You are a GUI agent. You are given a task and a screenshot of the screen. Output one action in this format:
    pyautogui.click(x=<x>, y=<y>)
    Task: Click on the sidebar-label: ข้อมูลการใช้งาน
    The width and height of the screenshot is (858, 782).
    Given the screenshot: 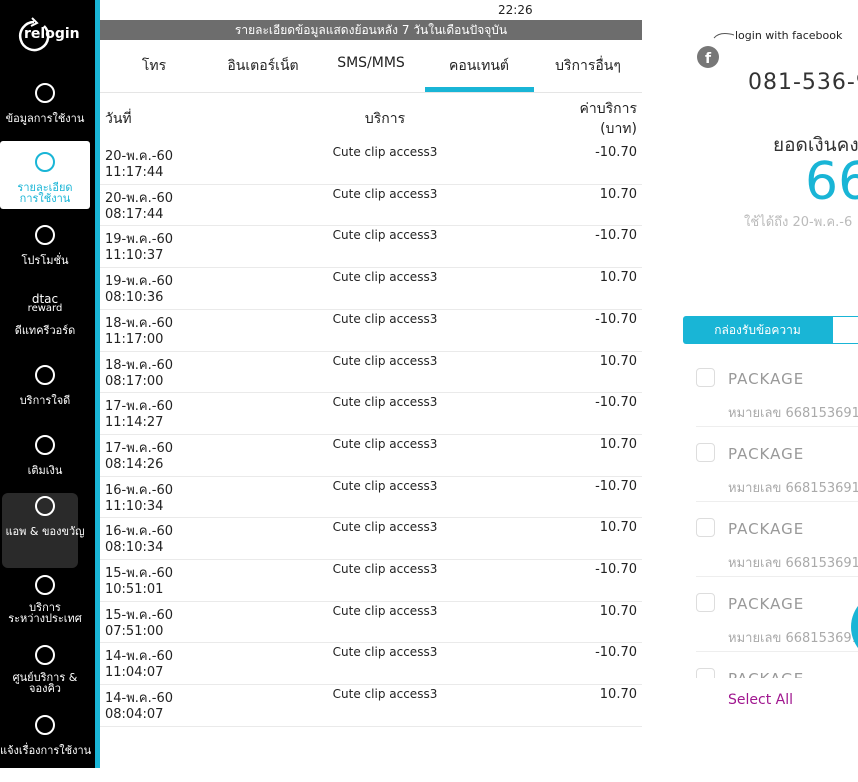 What is the action you would take?
    pyautogui.click(x=45, y=118)
    